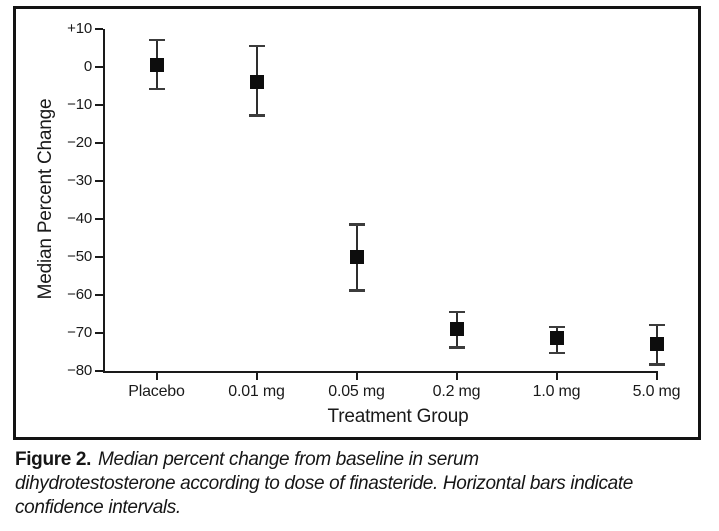 Image resolution: width=719 pixels, height=531 pixels. What do you see at coordinates (256, 391) in the screenshot?
I see `x-tick-label: 0.01 mg` at bounding box center [256, 391].